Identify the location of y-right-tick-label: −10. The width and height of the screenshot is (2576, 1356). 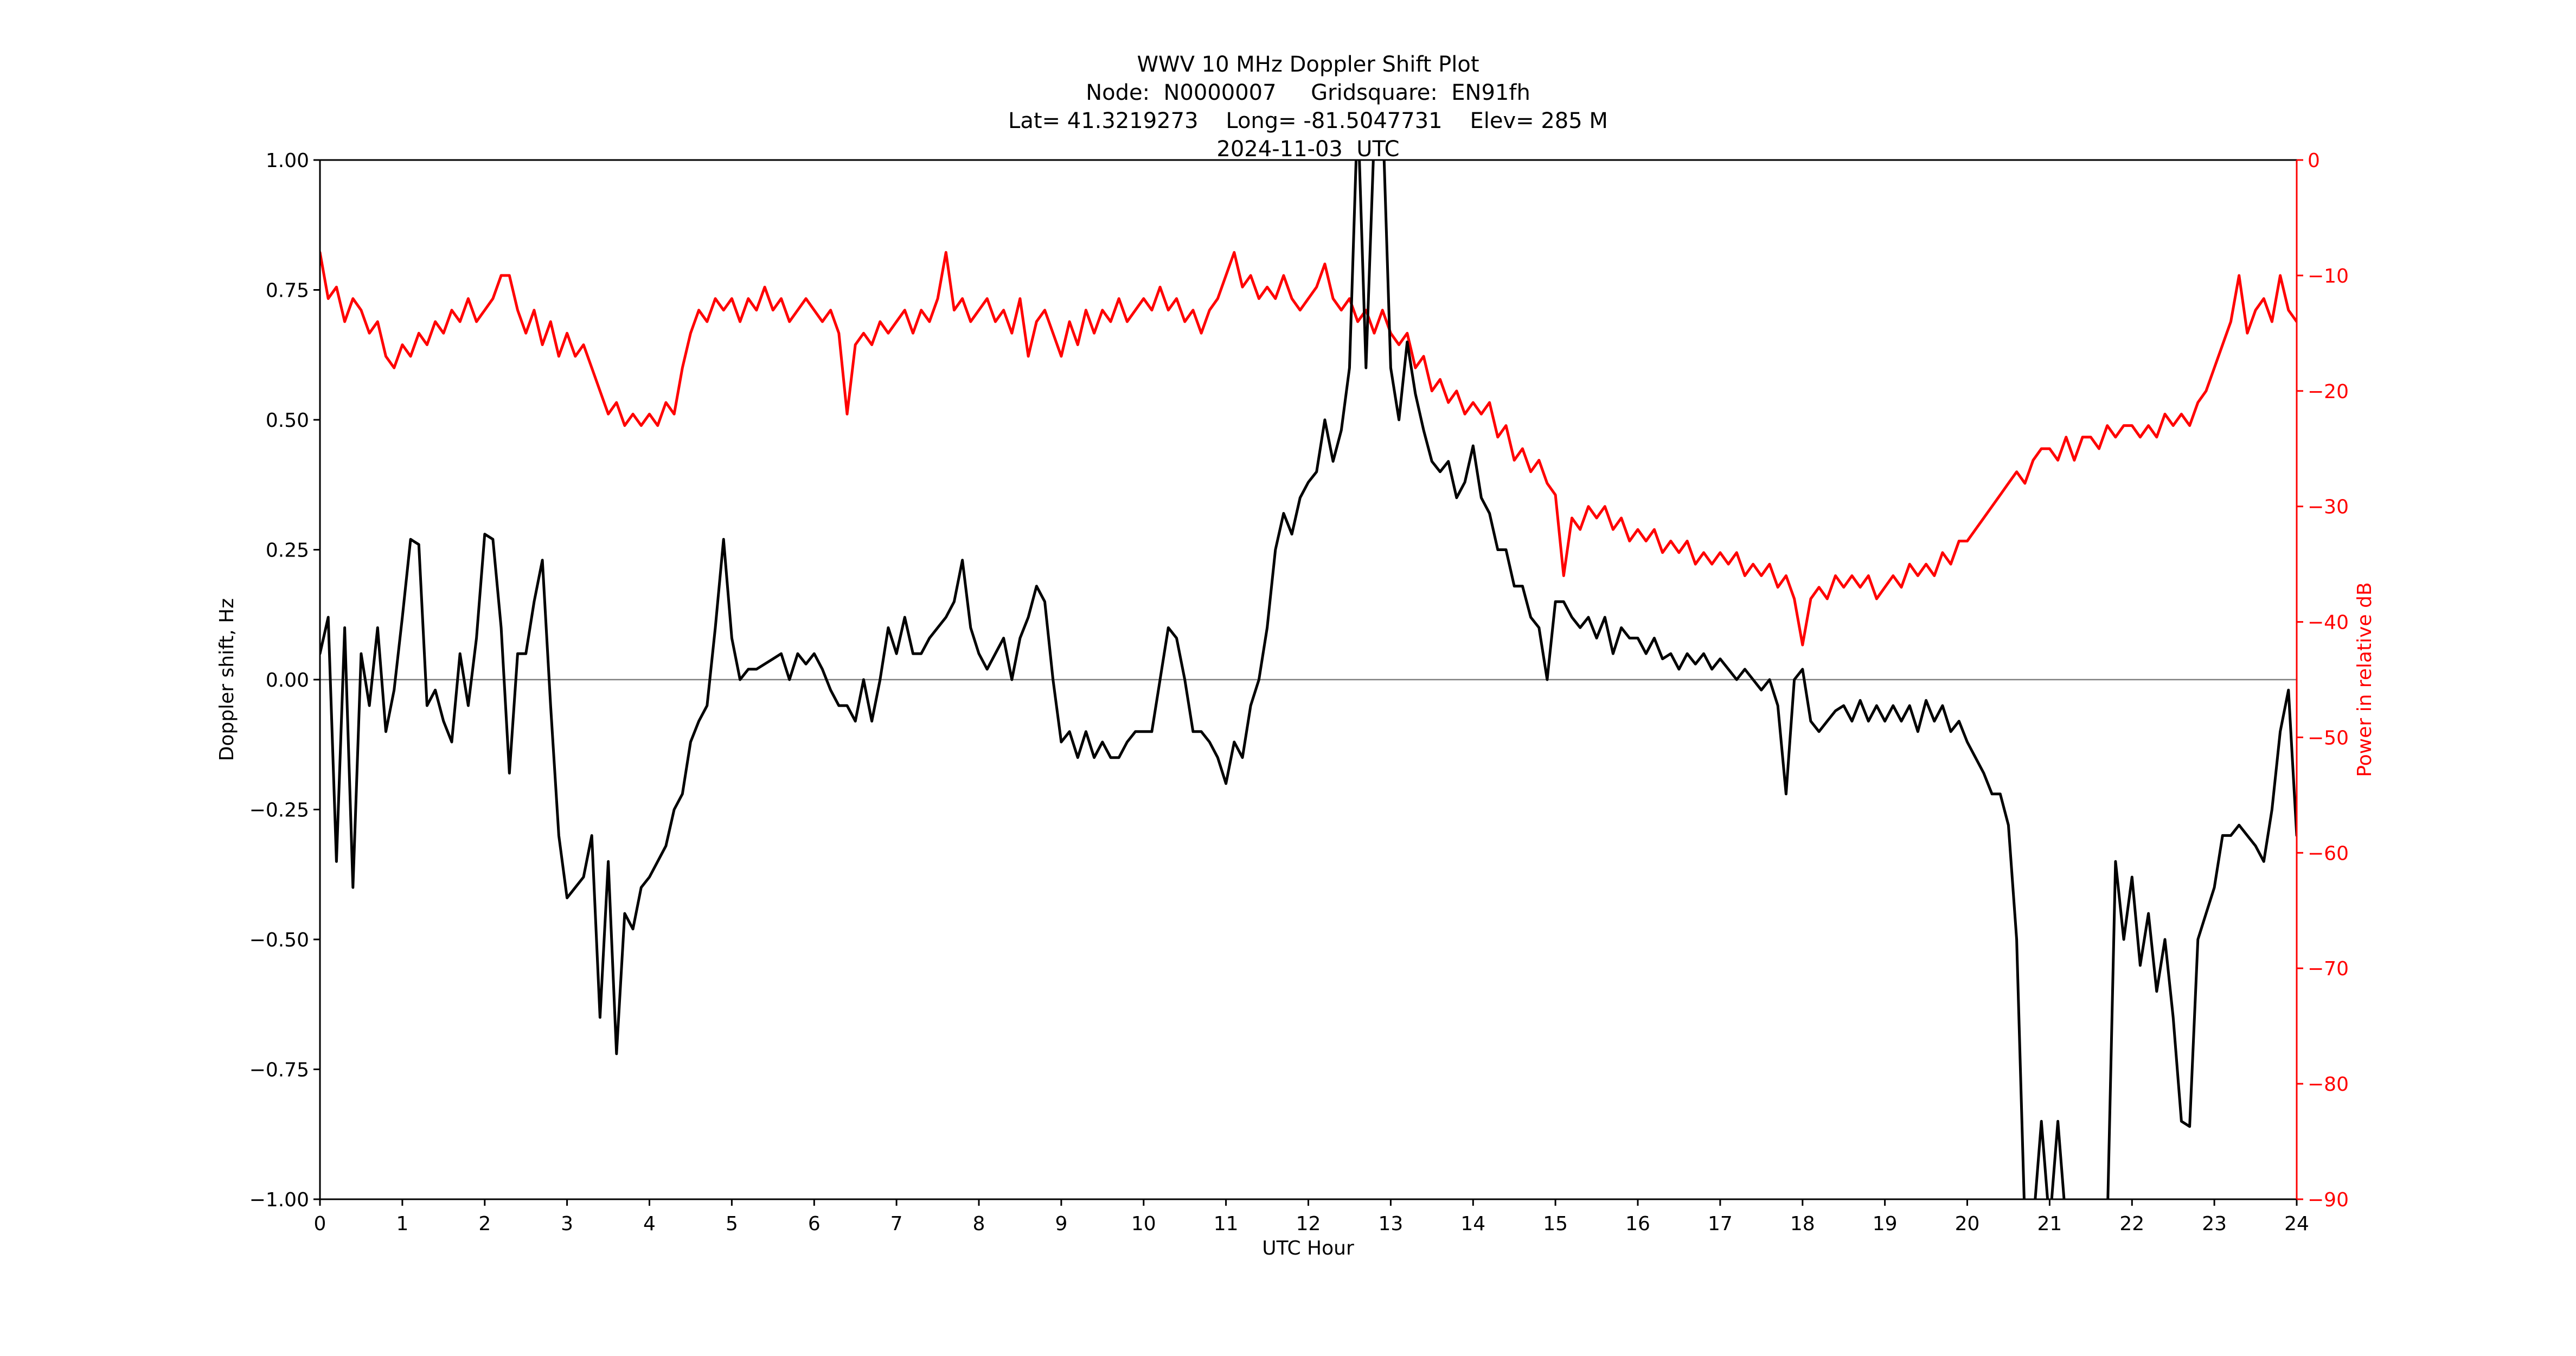
(2328, 276).